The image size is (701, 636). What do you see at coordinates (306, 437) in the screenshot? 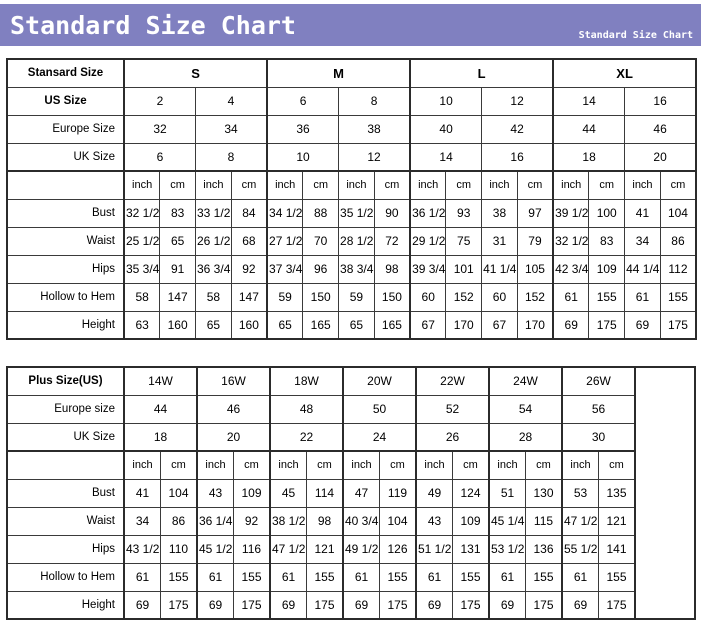
I see `uk-size-value: 22` at bounding box center [306, 437].